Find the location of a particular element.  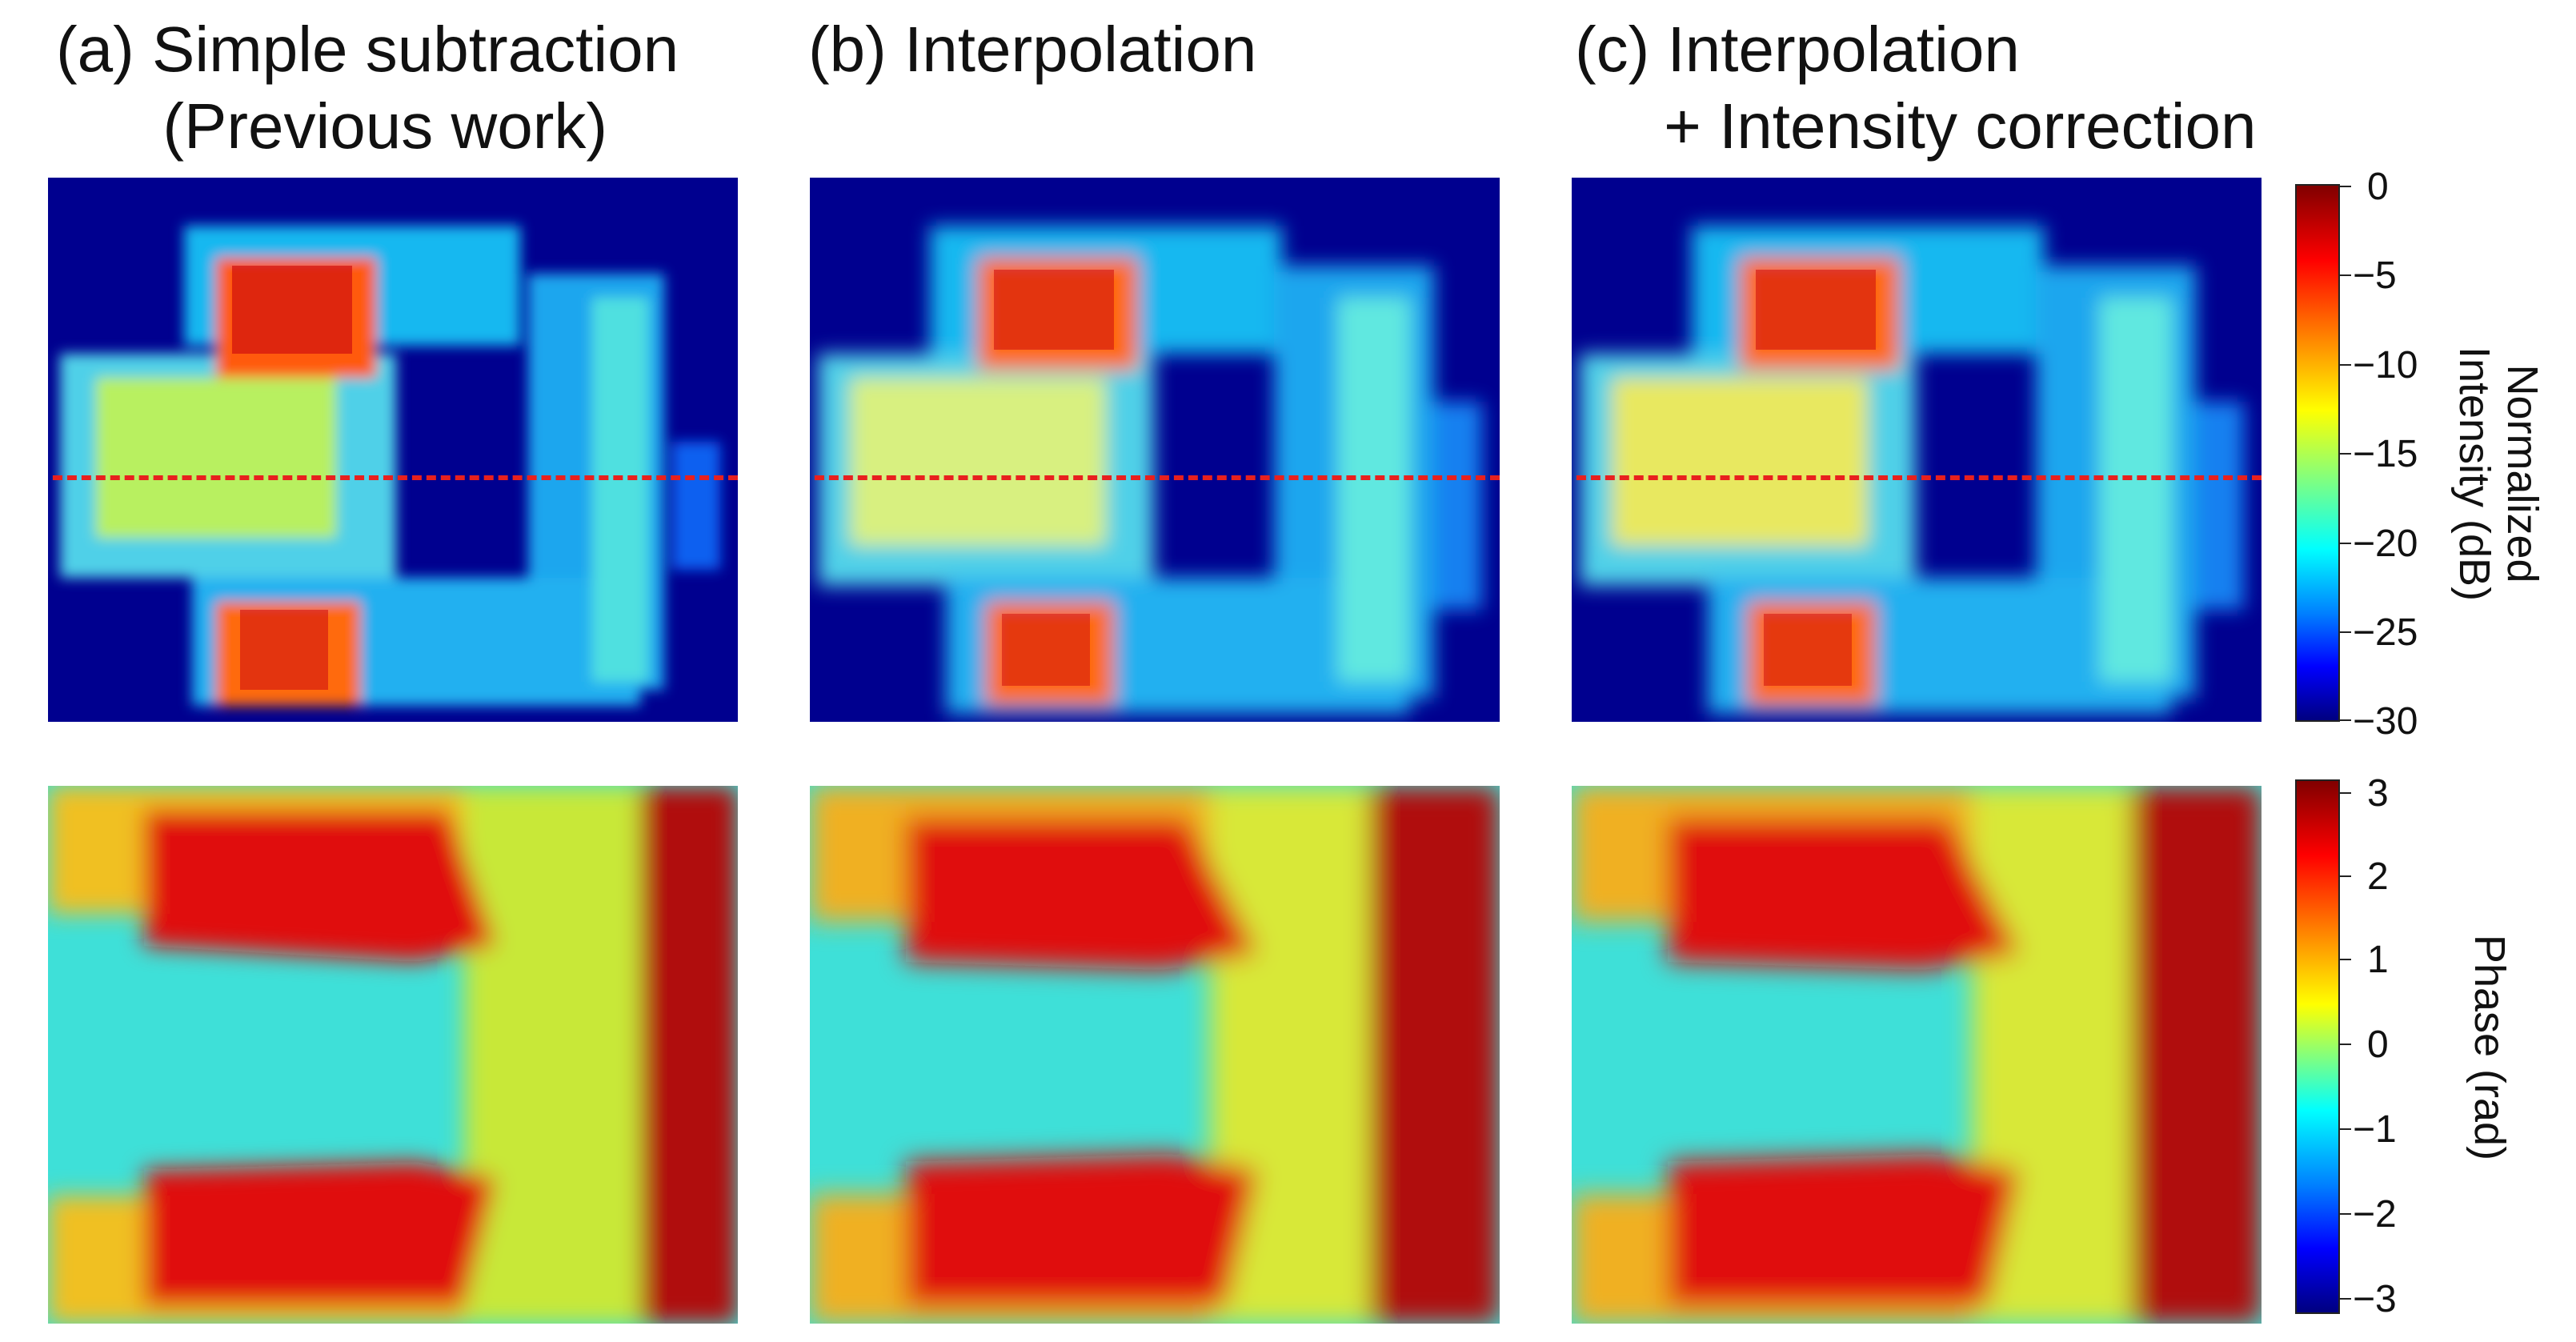

intensity-map-c is located at coordinates (1917, 450).